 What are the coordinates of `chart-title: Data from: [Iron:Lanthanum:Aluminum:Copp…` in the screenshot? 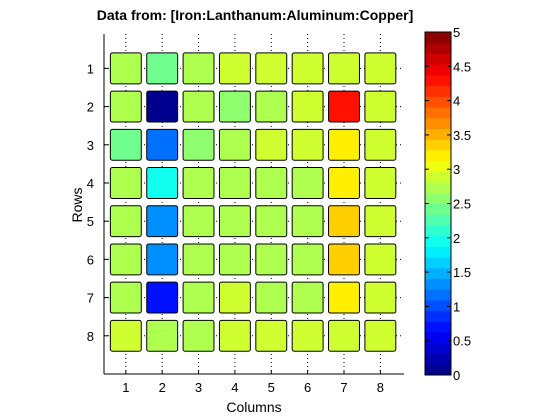 It's located at (255, 15).